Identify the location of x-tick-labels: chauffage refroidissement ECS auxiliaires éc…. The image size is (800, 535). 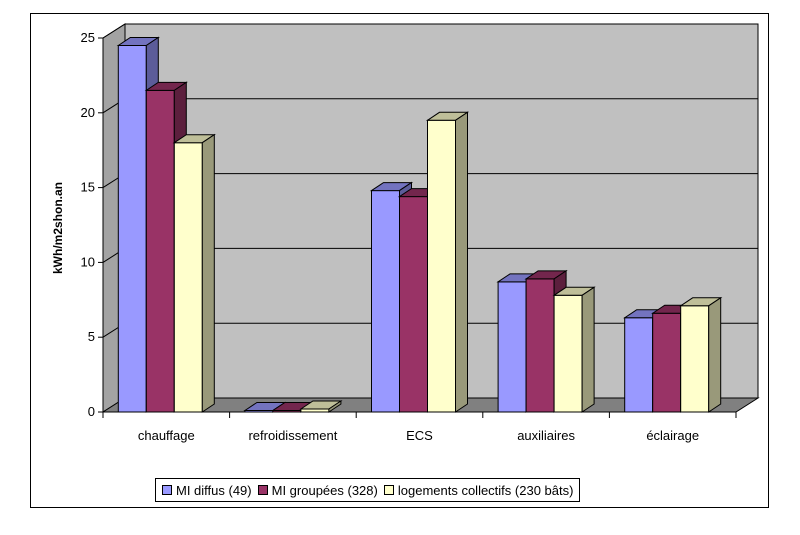
(418, 435).